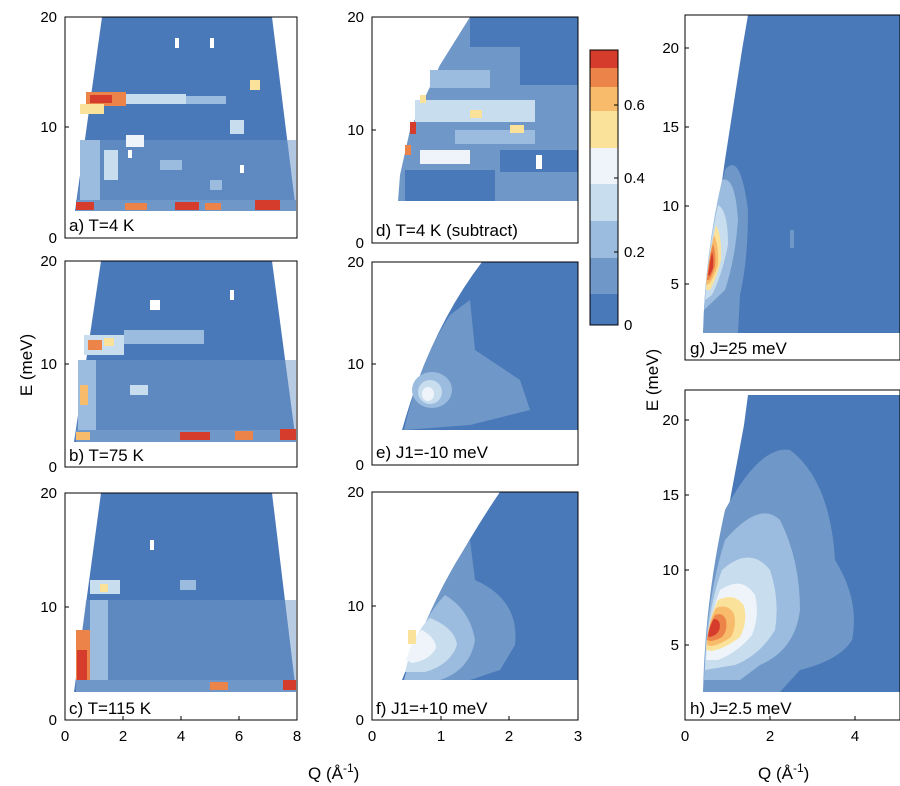 This screenshot has width=900, height=786. What do you see at coordinates (801, 174) in the screenshot?
I see `panel-g-coverage` at bounding box center [801, 174].